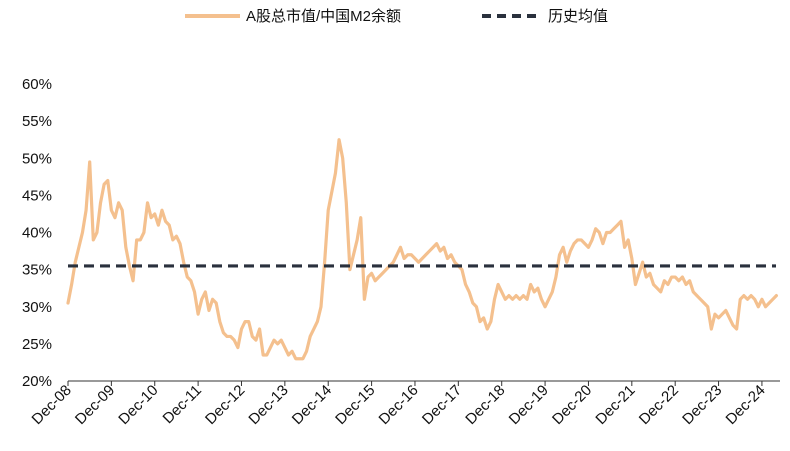 The width and height of the screenshot is (790, 451). I want to click on x-tick-label: Dec-24, so click(746, 405).